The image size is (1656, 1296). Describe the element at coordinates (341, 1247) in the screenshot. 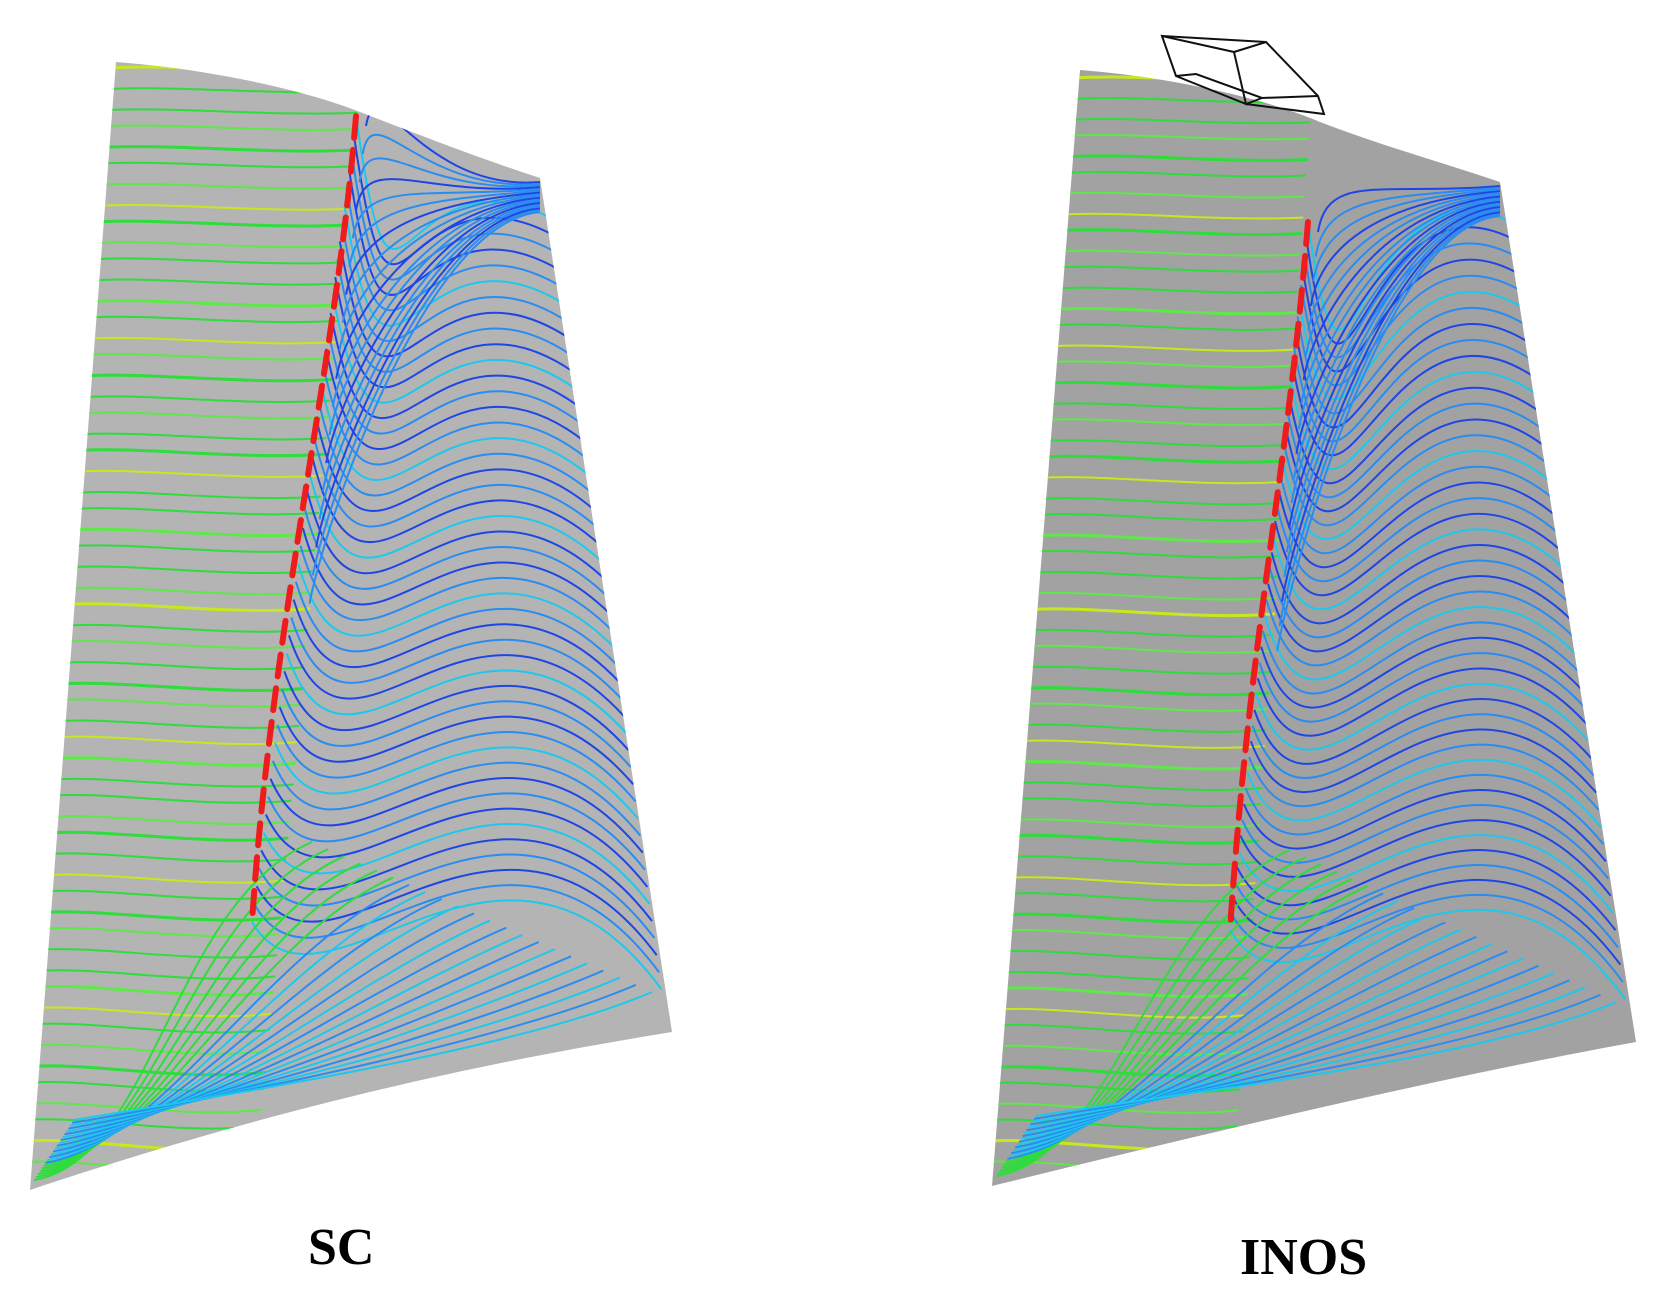

I see `panel-label-sc: SC` at that location.